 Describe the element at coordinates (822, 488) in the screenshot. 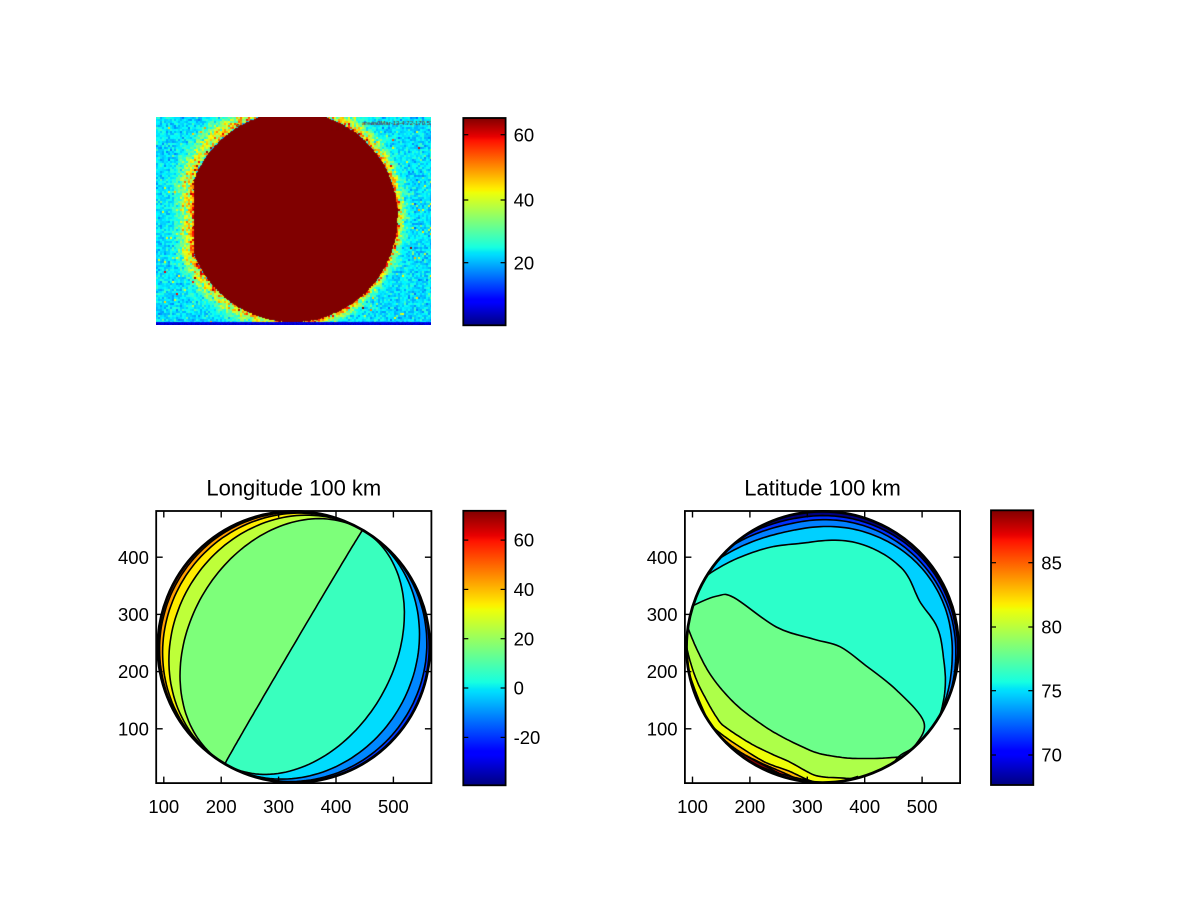

I see `svg-text: Latitude 100 km` at that location.